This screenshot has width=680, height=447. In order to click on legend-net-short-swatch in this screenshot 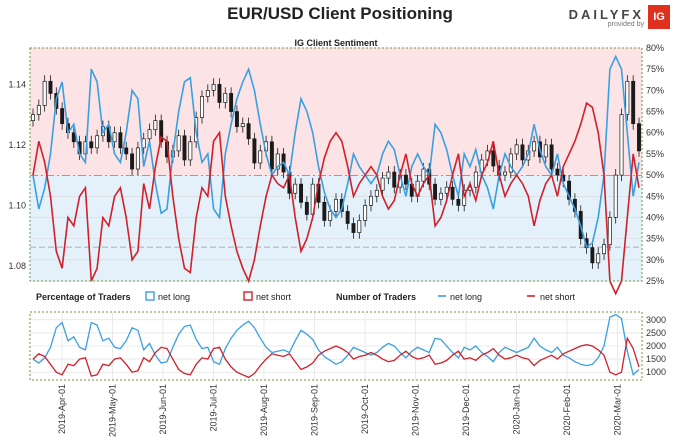, I will do `click(248, 296)`.